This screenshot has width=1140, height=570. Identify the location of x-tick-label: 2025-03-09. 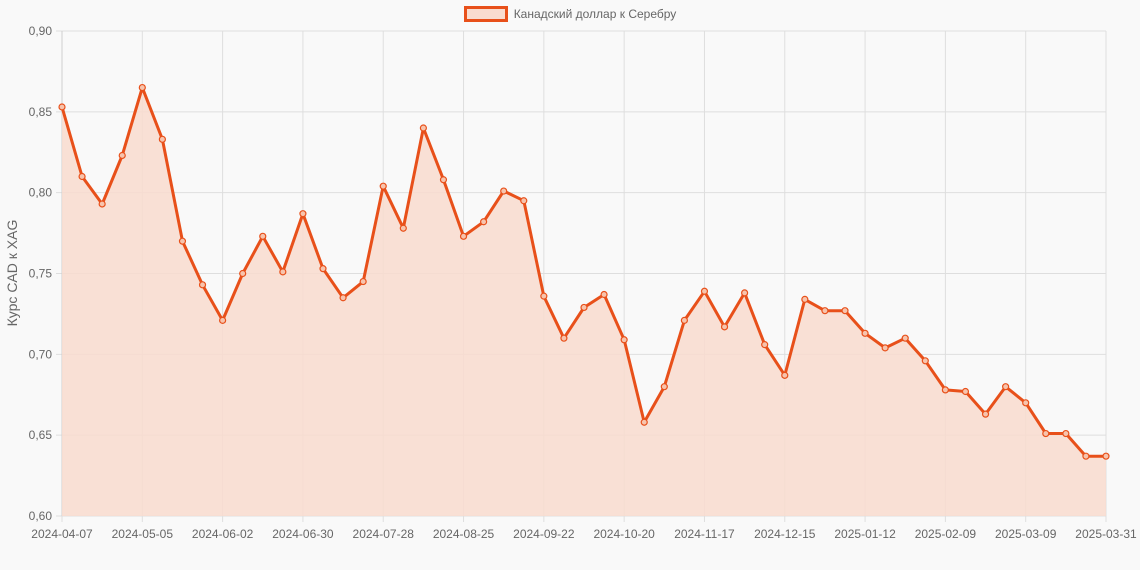
(1026, 534).